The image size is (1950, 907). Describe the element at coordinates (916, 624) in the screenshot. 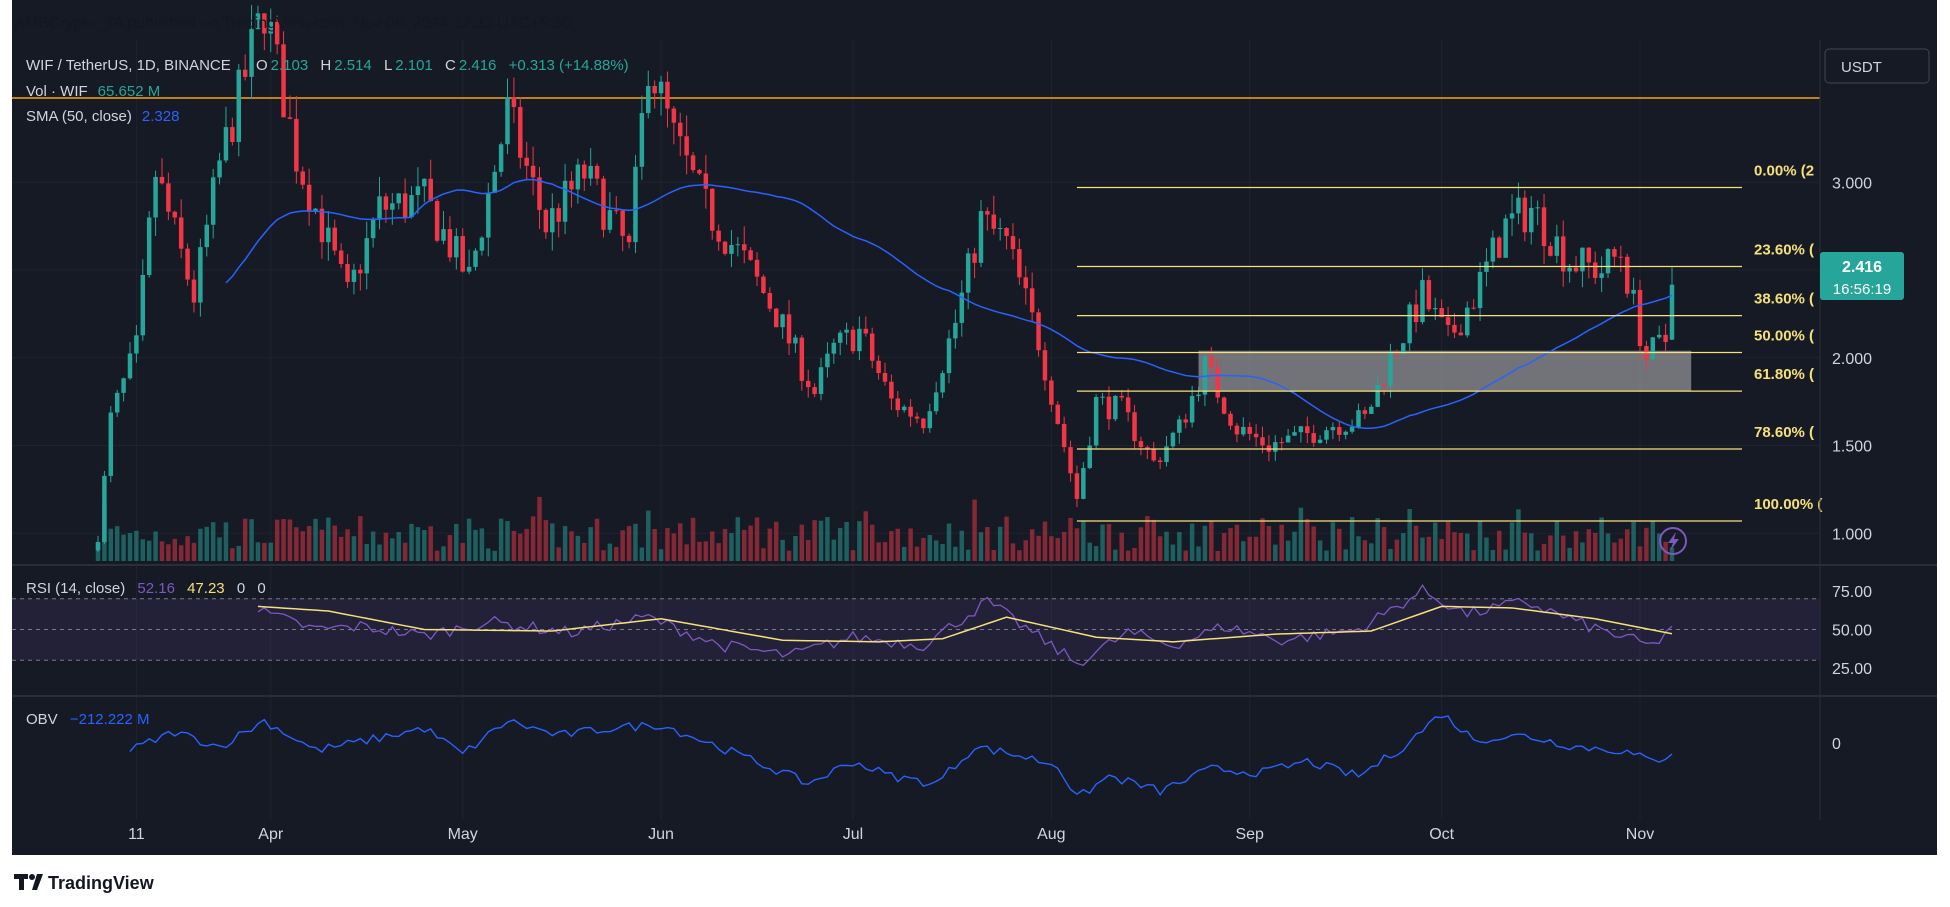

I see `rsi-panel` at that location.